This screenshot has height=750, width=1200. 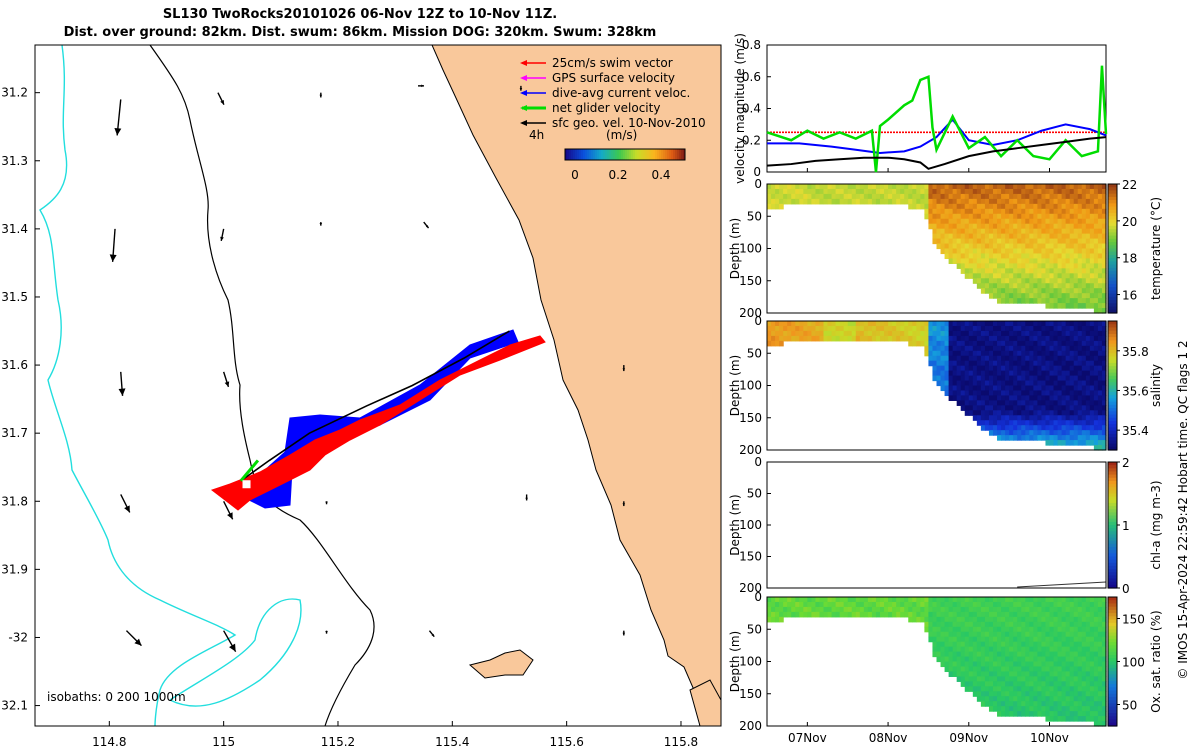 What do you see at coordinates (1156, 661) in the screenshot?
I see `colorbar-label: Ox. sat. ratio (%)` at bounding box center [1156, 661].